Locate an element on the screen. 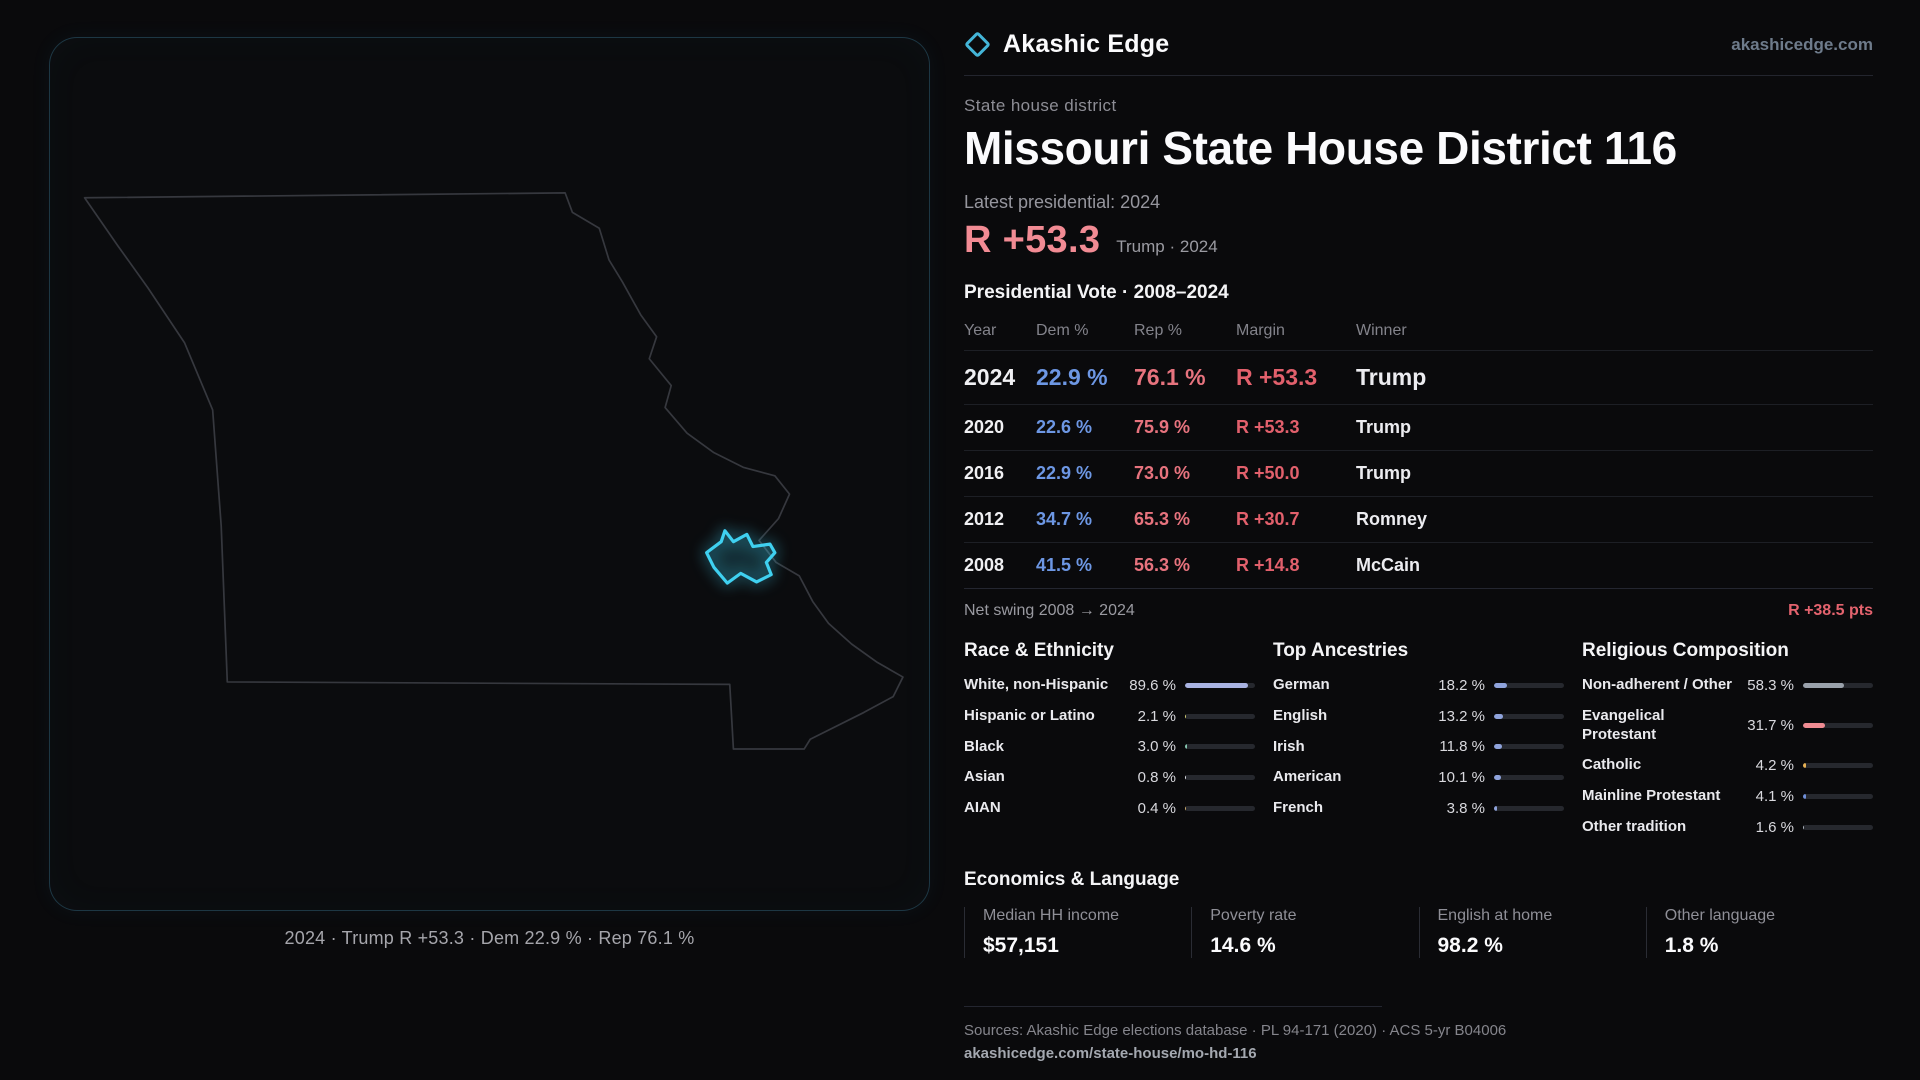 Image resolution: width=1920 pixels, height=1080 pixels. col-year: Year is located at coordinates (980, 330).